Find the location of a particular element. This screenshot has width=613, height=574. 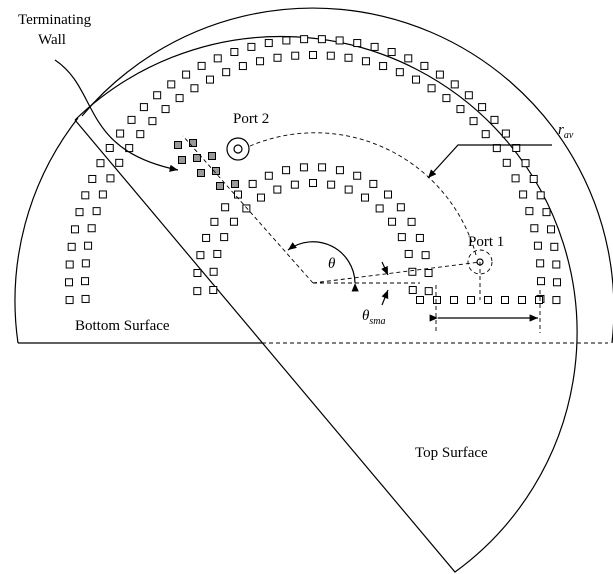

r-av-leader is located at coordinates (489, 161).